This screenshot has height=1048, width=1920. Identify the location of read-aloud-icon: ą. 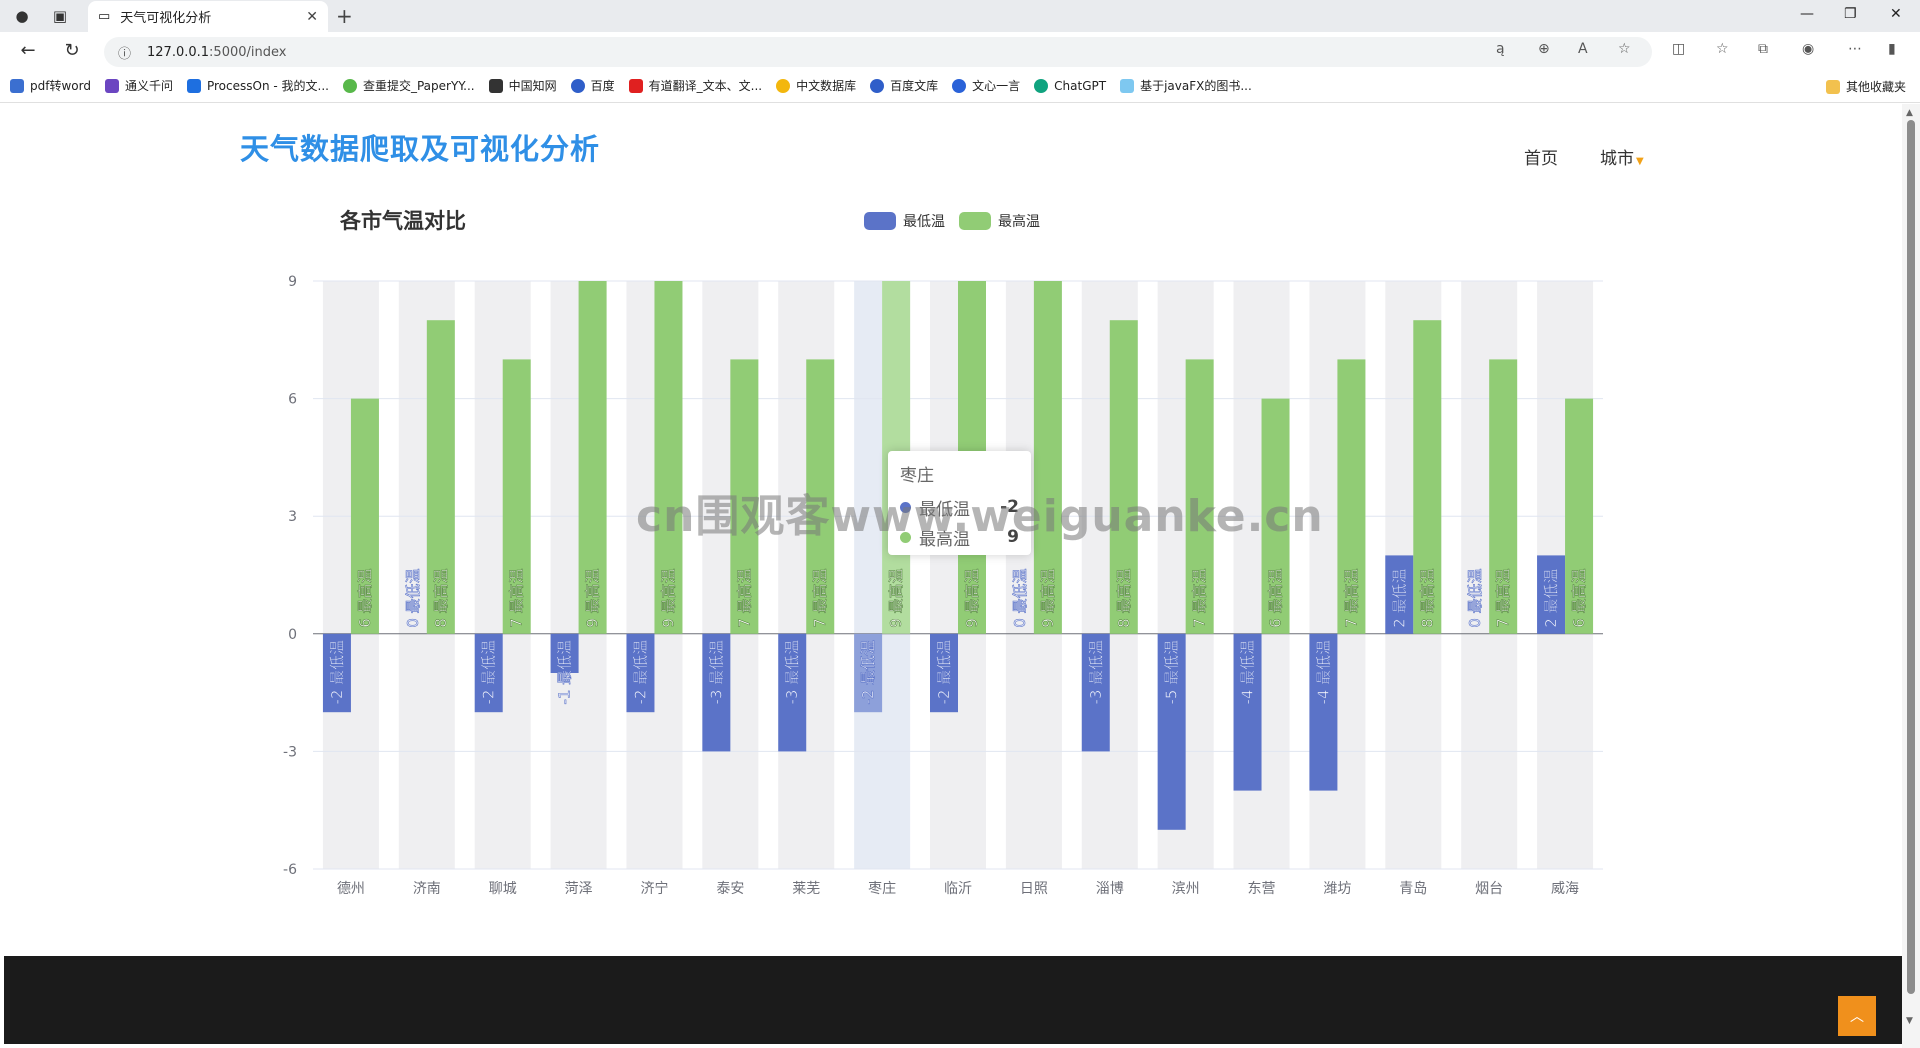
(1500, 49).